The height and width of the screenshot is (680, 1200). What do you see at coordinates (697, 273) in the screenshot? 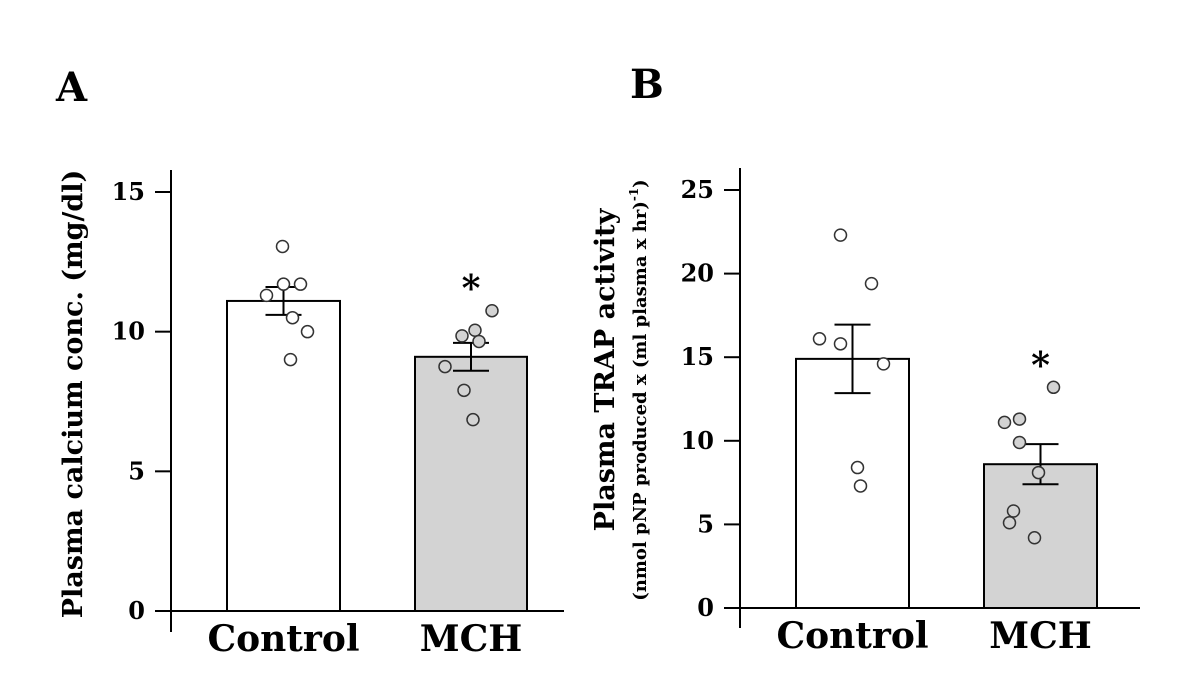
I see `y-tick-label: 20` at bounding box center [697, 273].